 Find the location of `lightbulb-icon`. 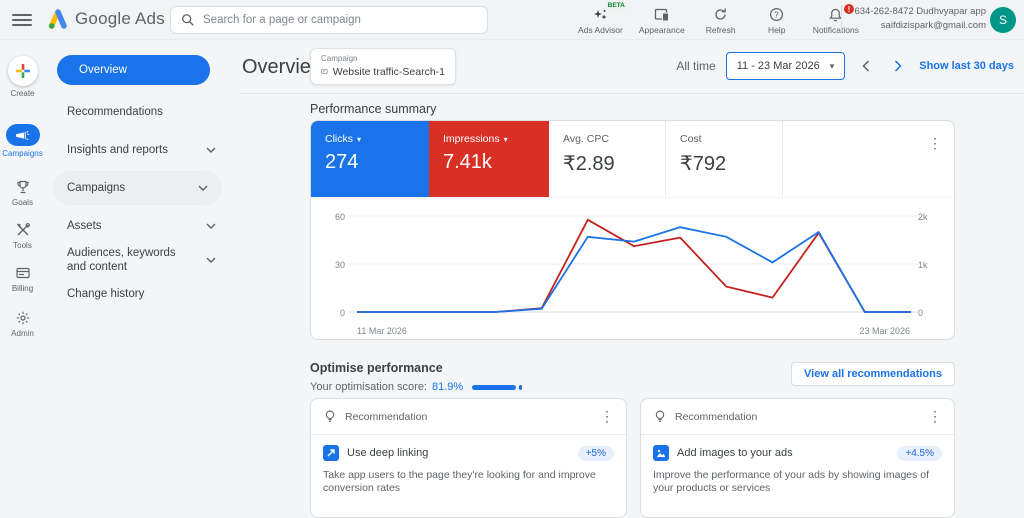

lightbulb-icon is located at coordinates (330, 416).